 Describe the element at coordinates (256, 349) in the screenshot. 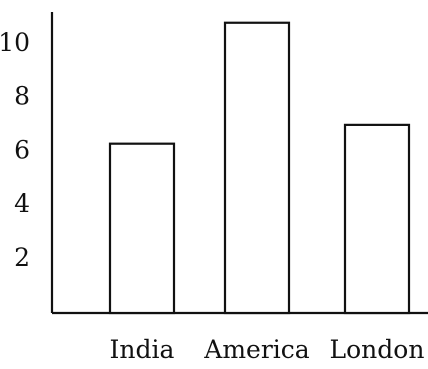

I see `category-label: America` at that location.